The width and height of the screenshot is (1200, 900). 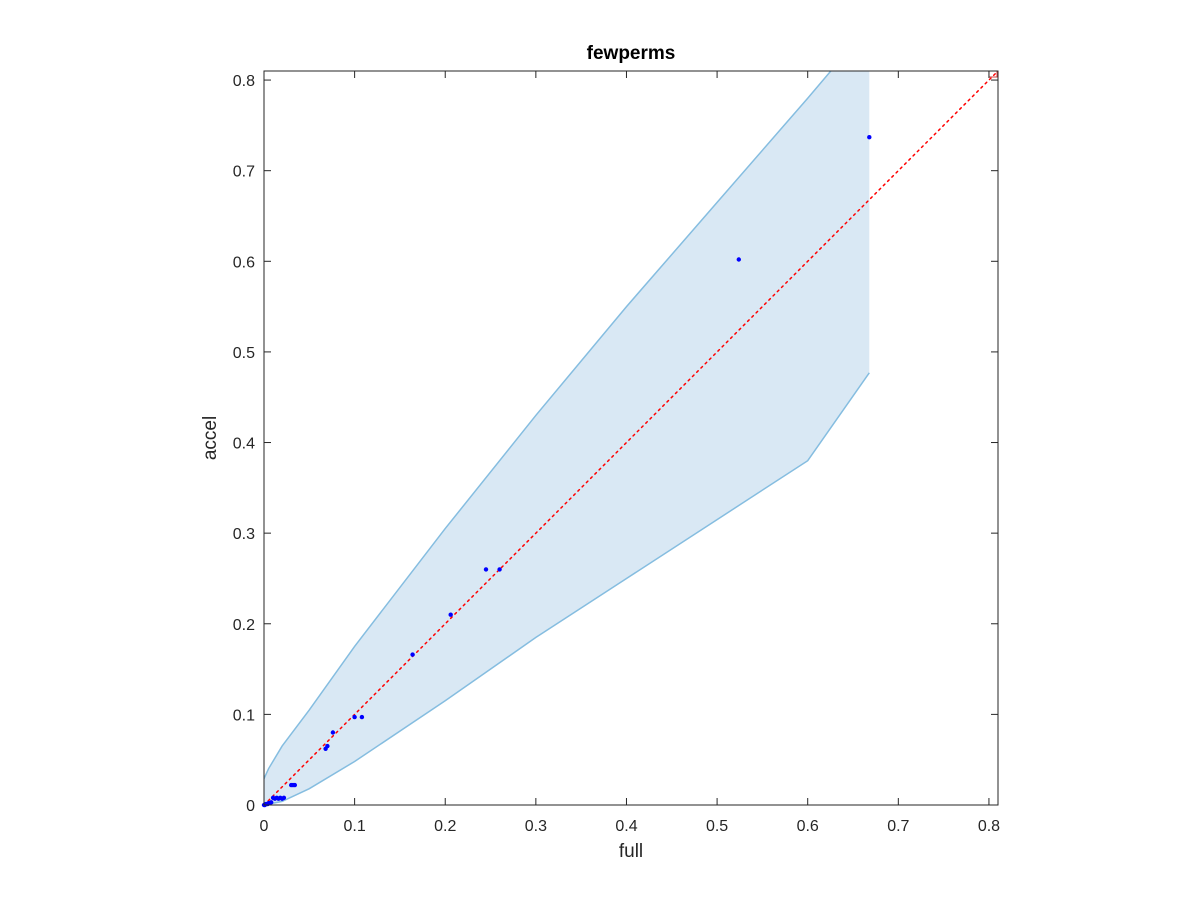 I want to click on x-tick-label: 0.4, so click(x=626, y=826).